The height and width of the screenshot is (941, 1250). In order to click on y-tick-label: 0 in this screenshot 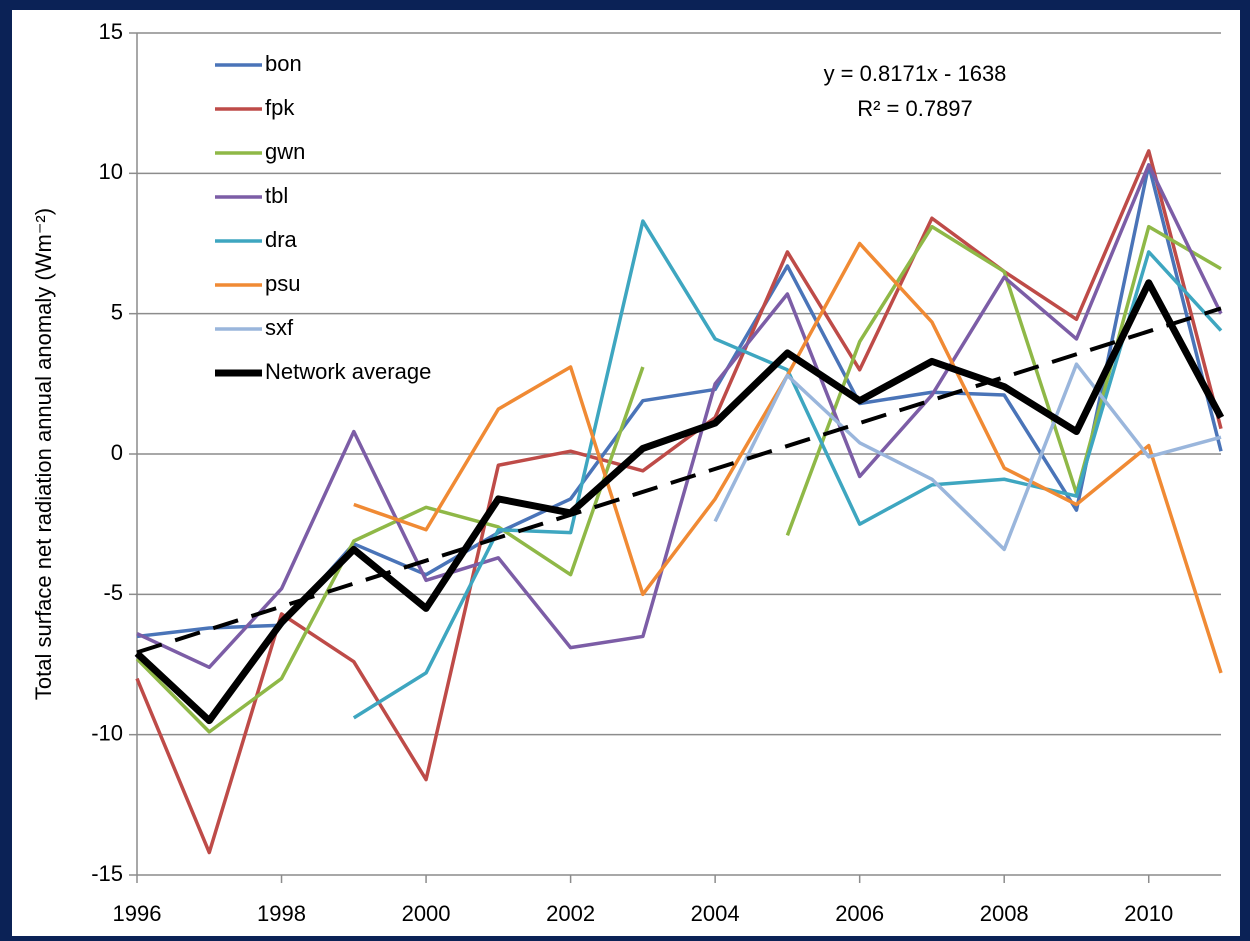, I will do `click(117, 452)`.